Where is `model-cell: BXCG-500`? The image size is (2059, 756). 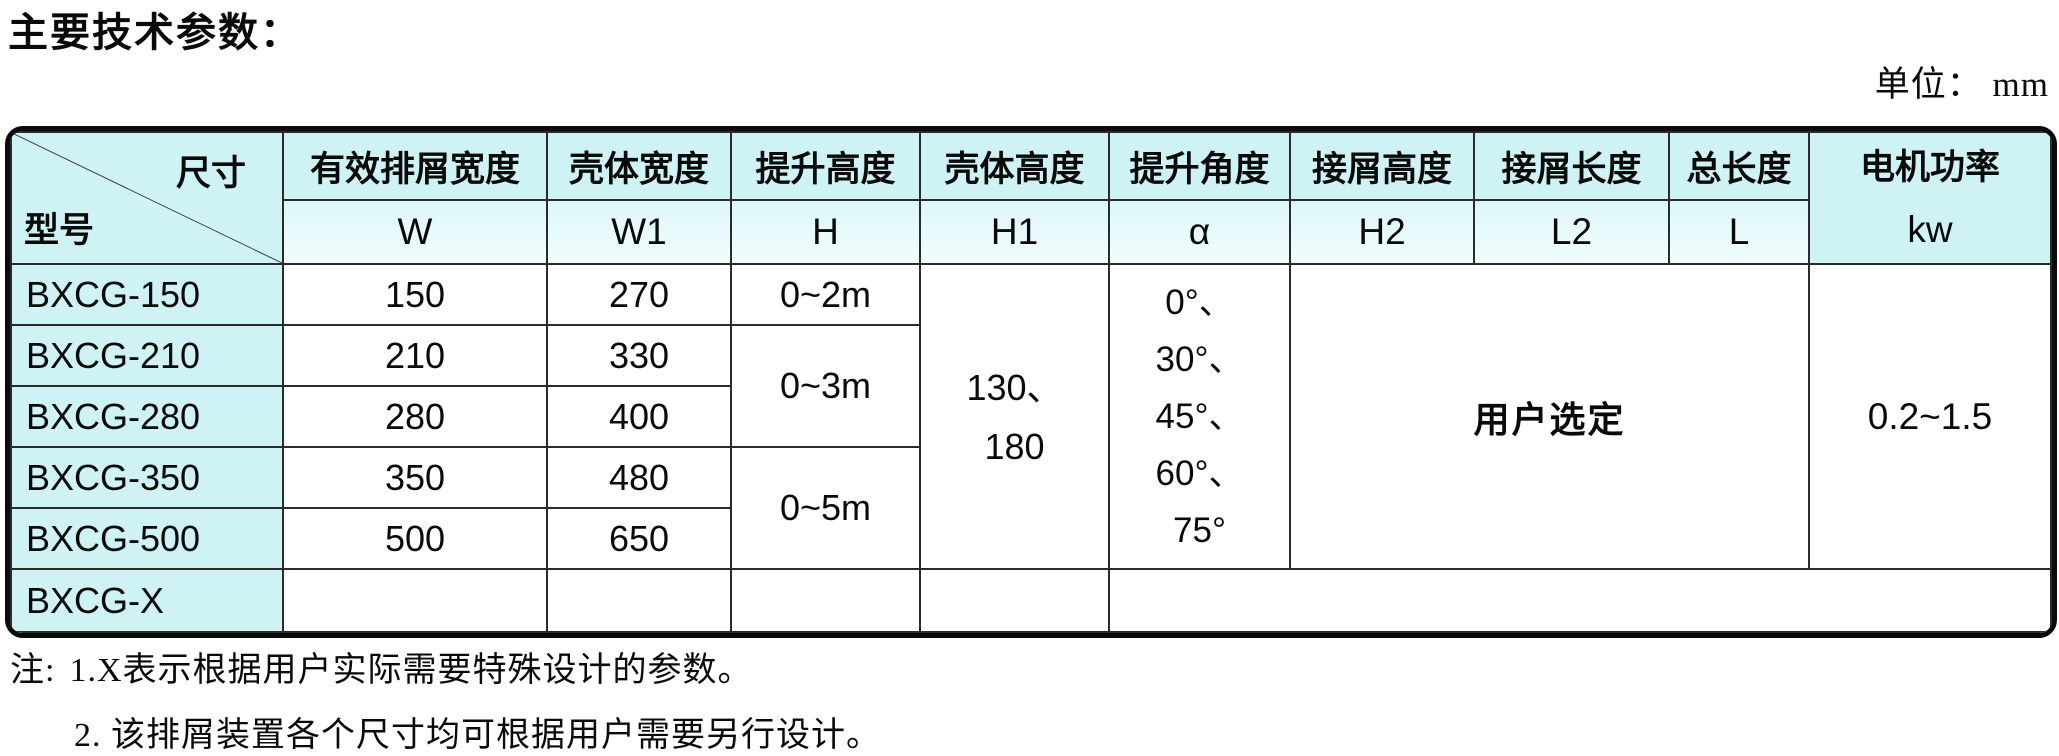 model-cell: BXCG-500 is located at coordinates (147, 538).